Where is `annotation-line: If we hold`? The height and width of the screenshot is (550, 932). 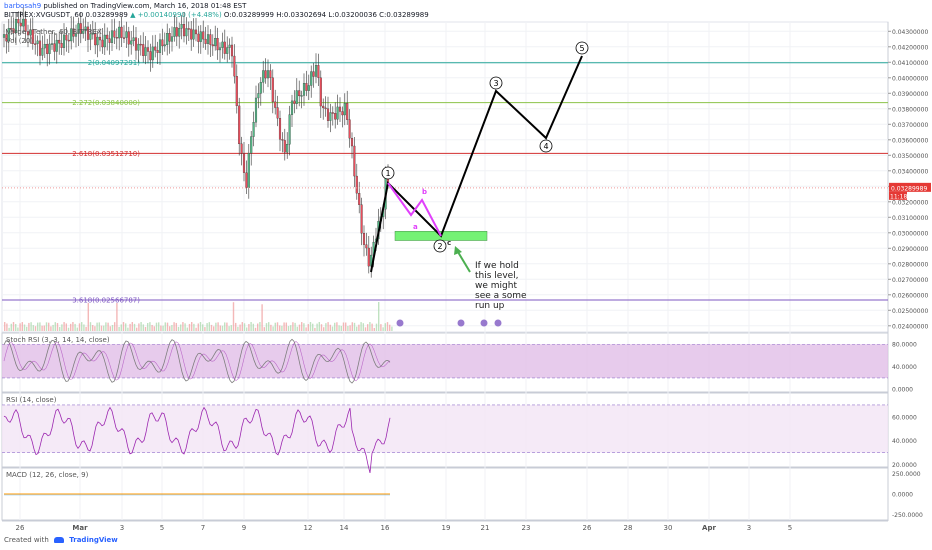
annotation-line: If we hold is located at coordinates (497, 266).